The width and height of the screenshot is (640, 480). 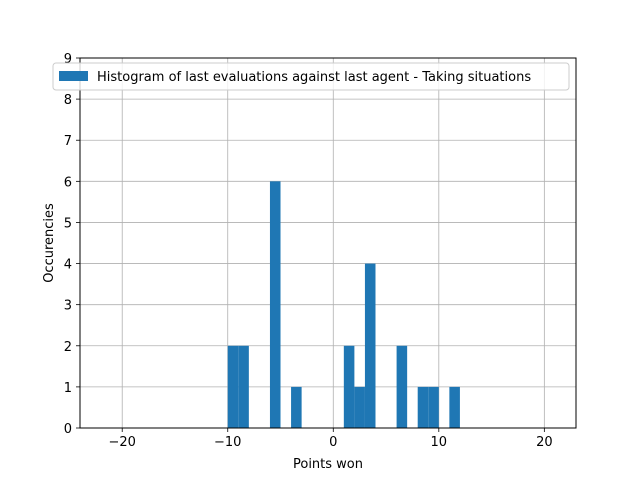 I want to click on y-tick-label: 8, so click(x=68, y=100).